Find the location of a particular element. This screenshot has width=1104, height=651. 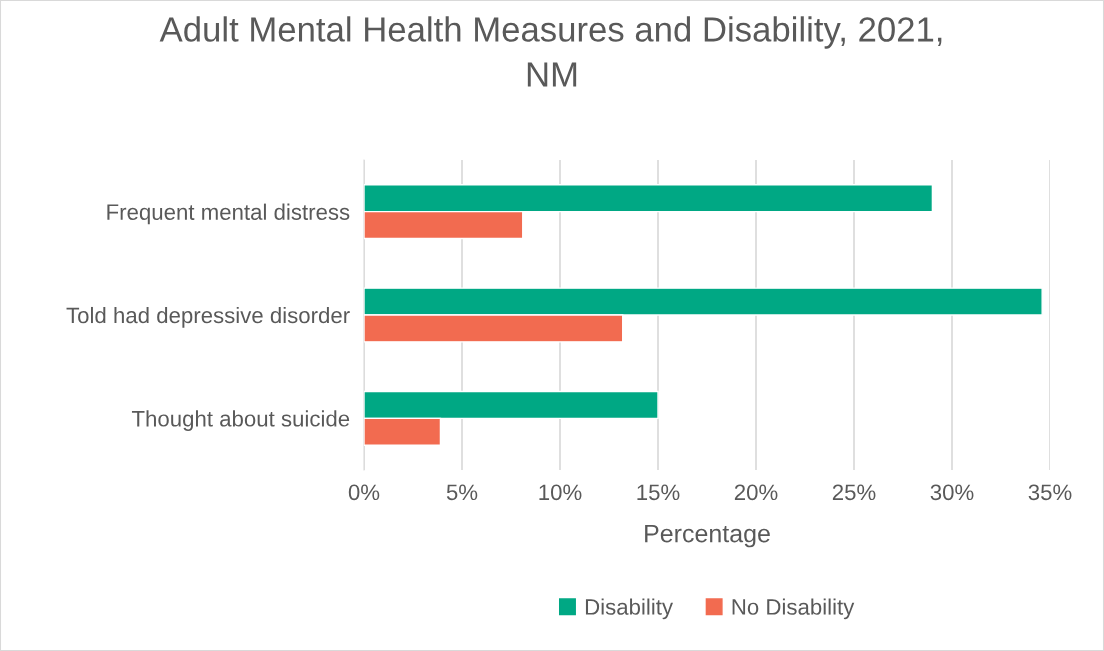

x-tick-label: 0% is located at coordinates (364, 492).